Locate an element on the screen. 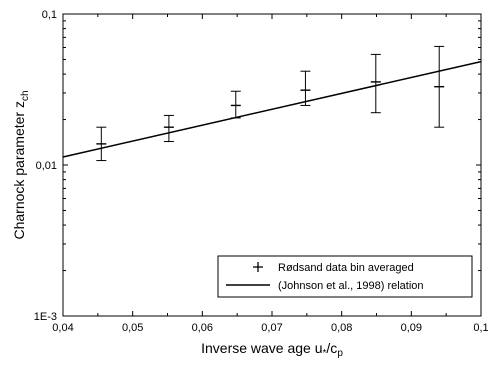 The height and width of the screenshot is (365, 491). y-axis-title: Charnock parameter zch is located at coordinates (21, 164).